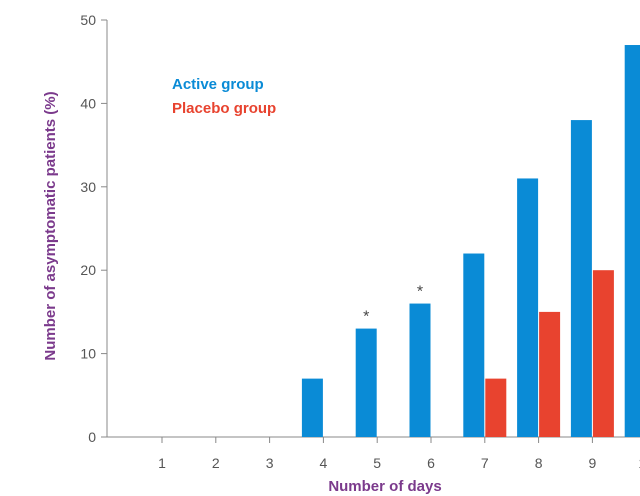 This screenshot has height=496, width=640. Describe the element at coordinates (431, 463) in the screenshot. I see `x-tick-label: 6` at that location.